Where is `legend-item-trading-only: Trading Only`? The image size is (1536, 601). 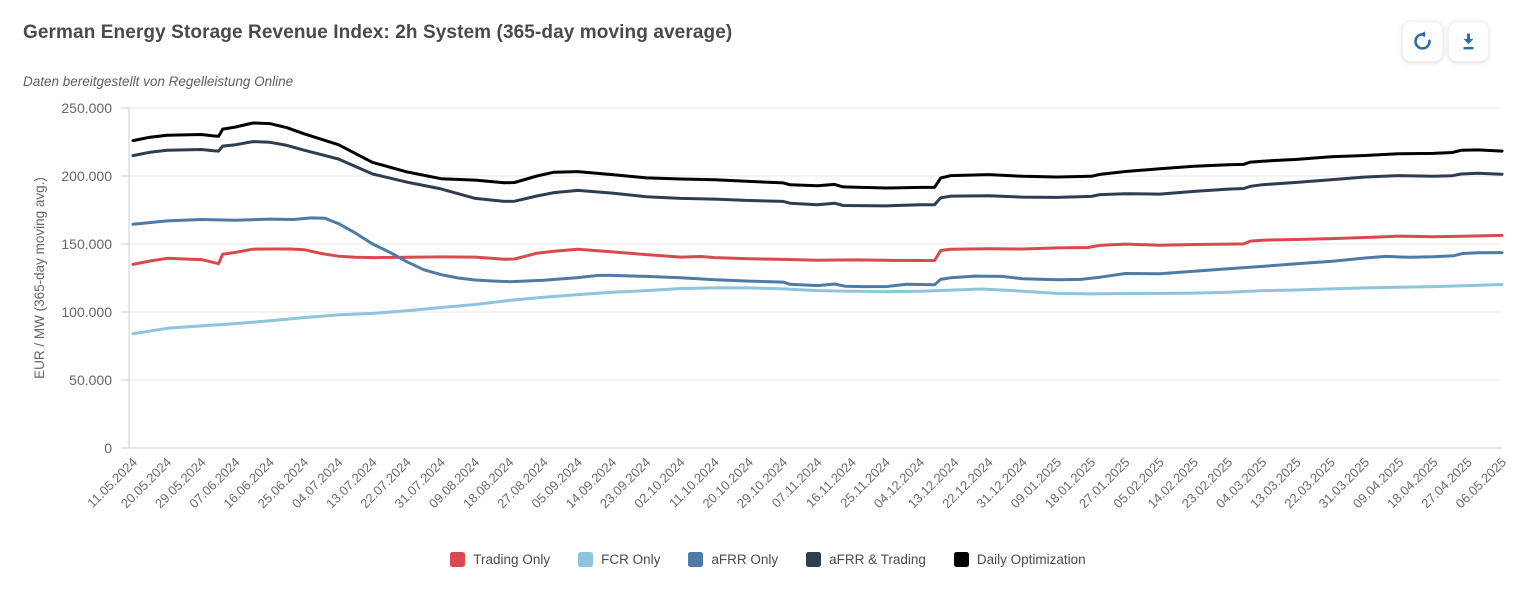
legend-item-trading-only: Trading Only is located at coordinates (500, 559).